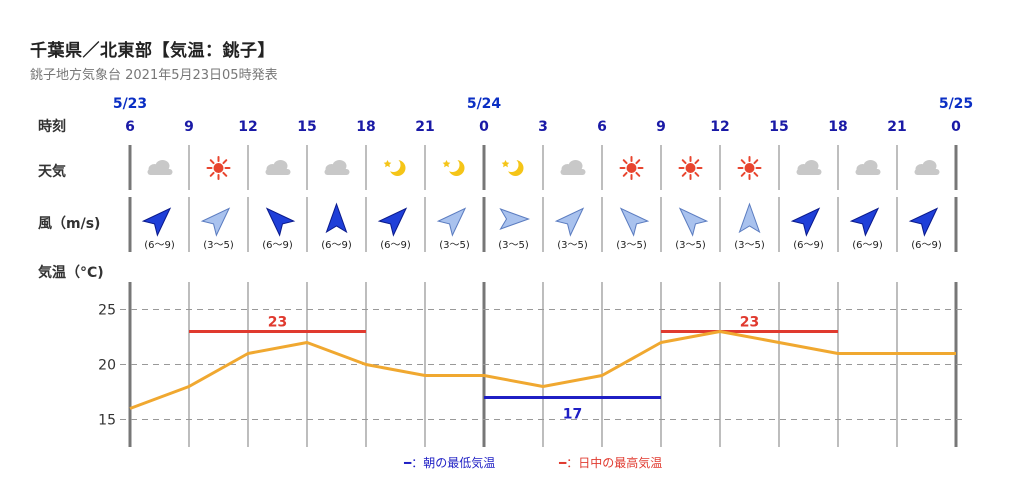 Image resolution: width=1024 pixels, height=497 pixels. Describe the element at coordinates (52, 171) in the screenshot. I see `weather-row-label: 天気` at that location.